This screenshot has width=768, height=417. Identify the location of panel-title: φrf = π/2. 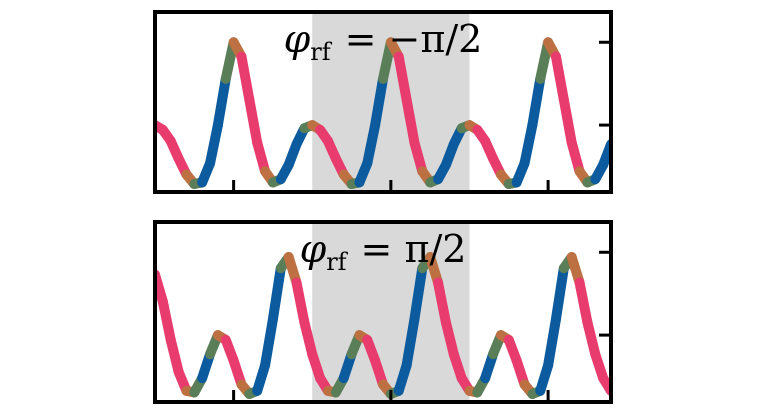
(383, 251).